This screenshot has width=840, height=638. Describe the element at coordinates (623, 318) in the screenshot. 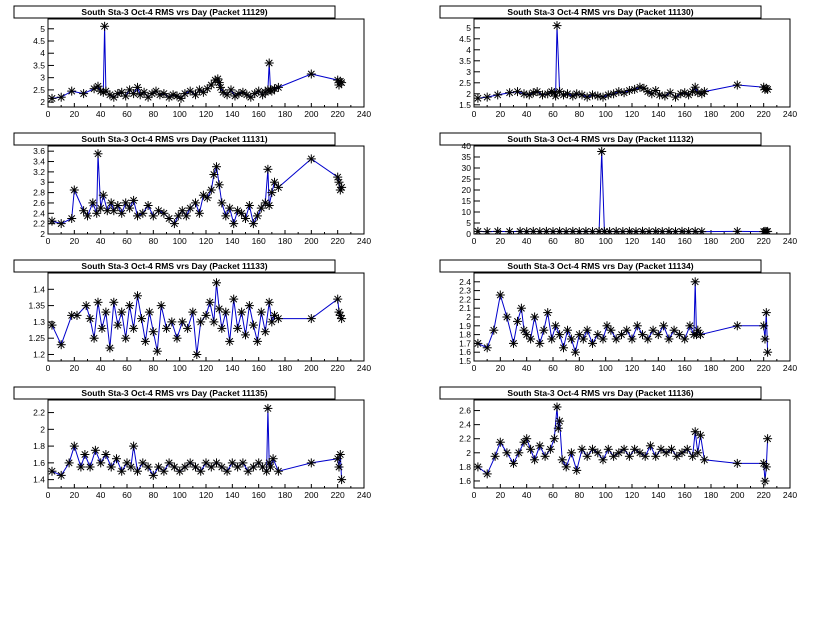

I see `series-line` at that location.